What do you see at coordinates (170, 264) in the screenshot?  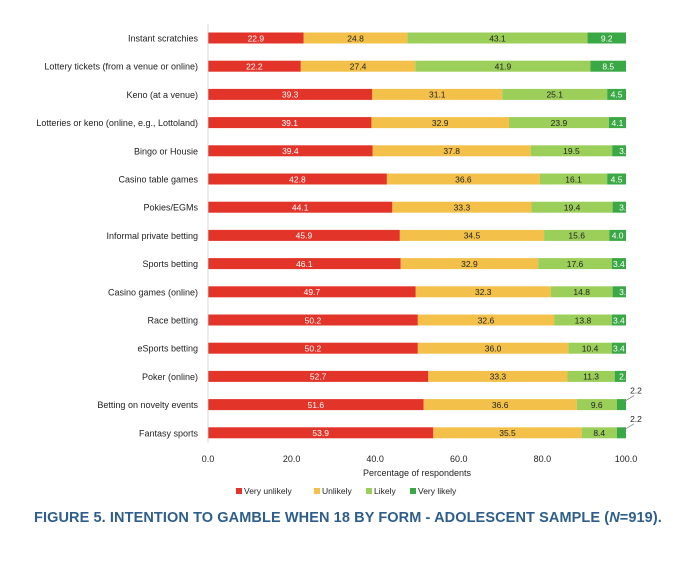 I see `category-label: Sports betting` at bounding box center [170, 264].